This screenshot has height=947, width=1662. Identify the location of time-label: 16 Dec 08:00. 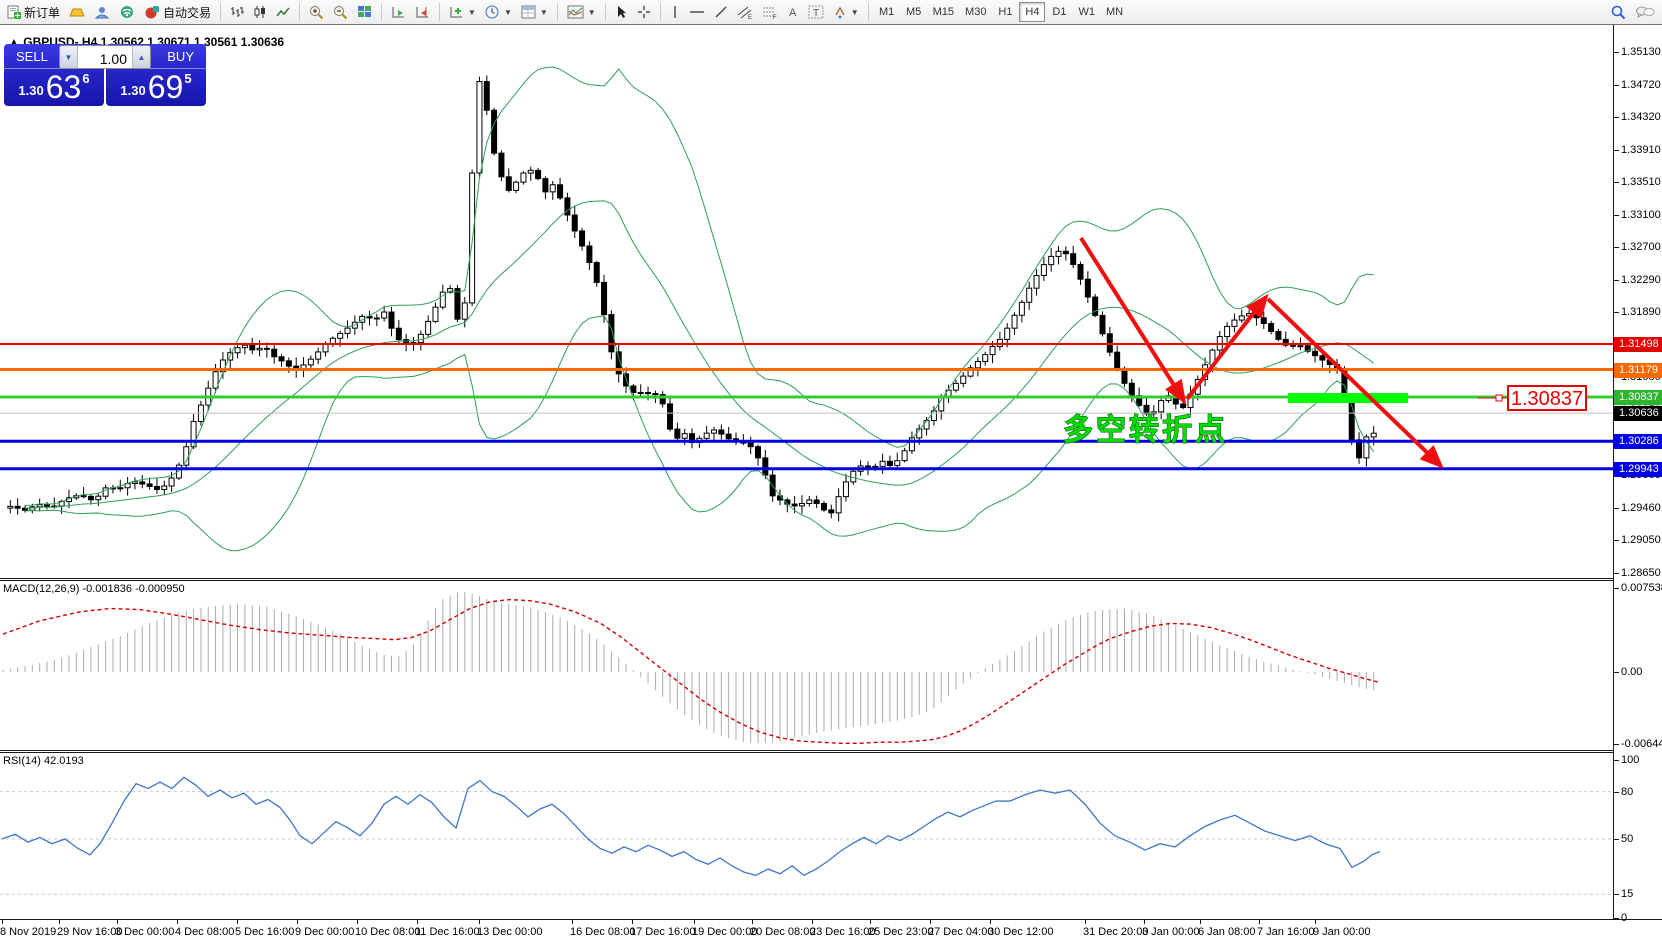
(603, 932).